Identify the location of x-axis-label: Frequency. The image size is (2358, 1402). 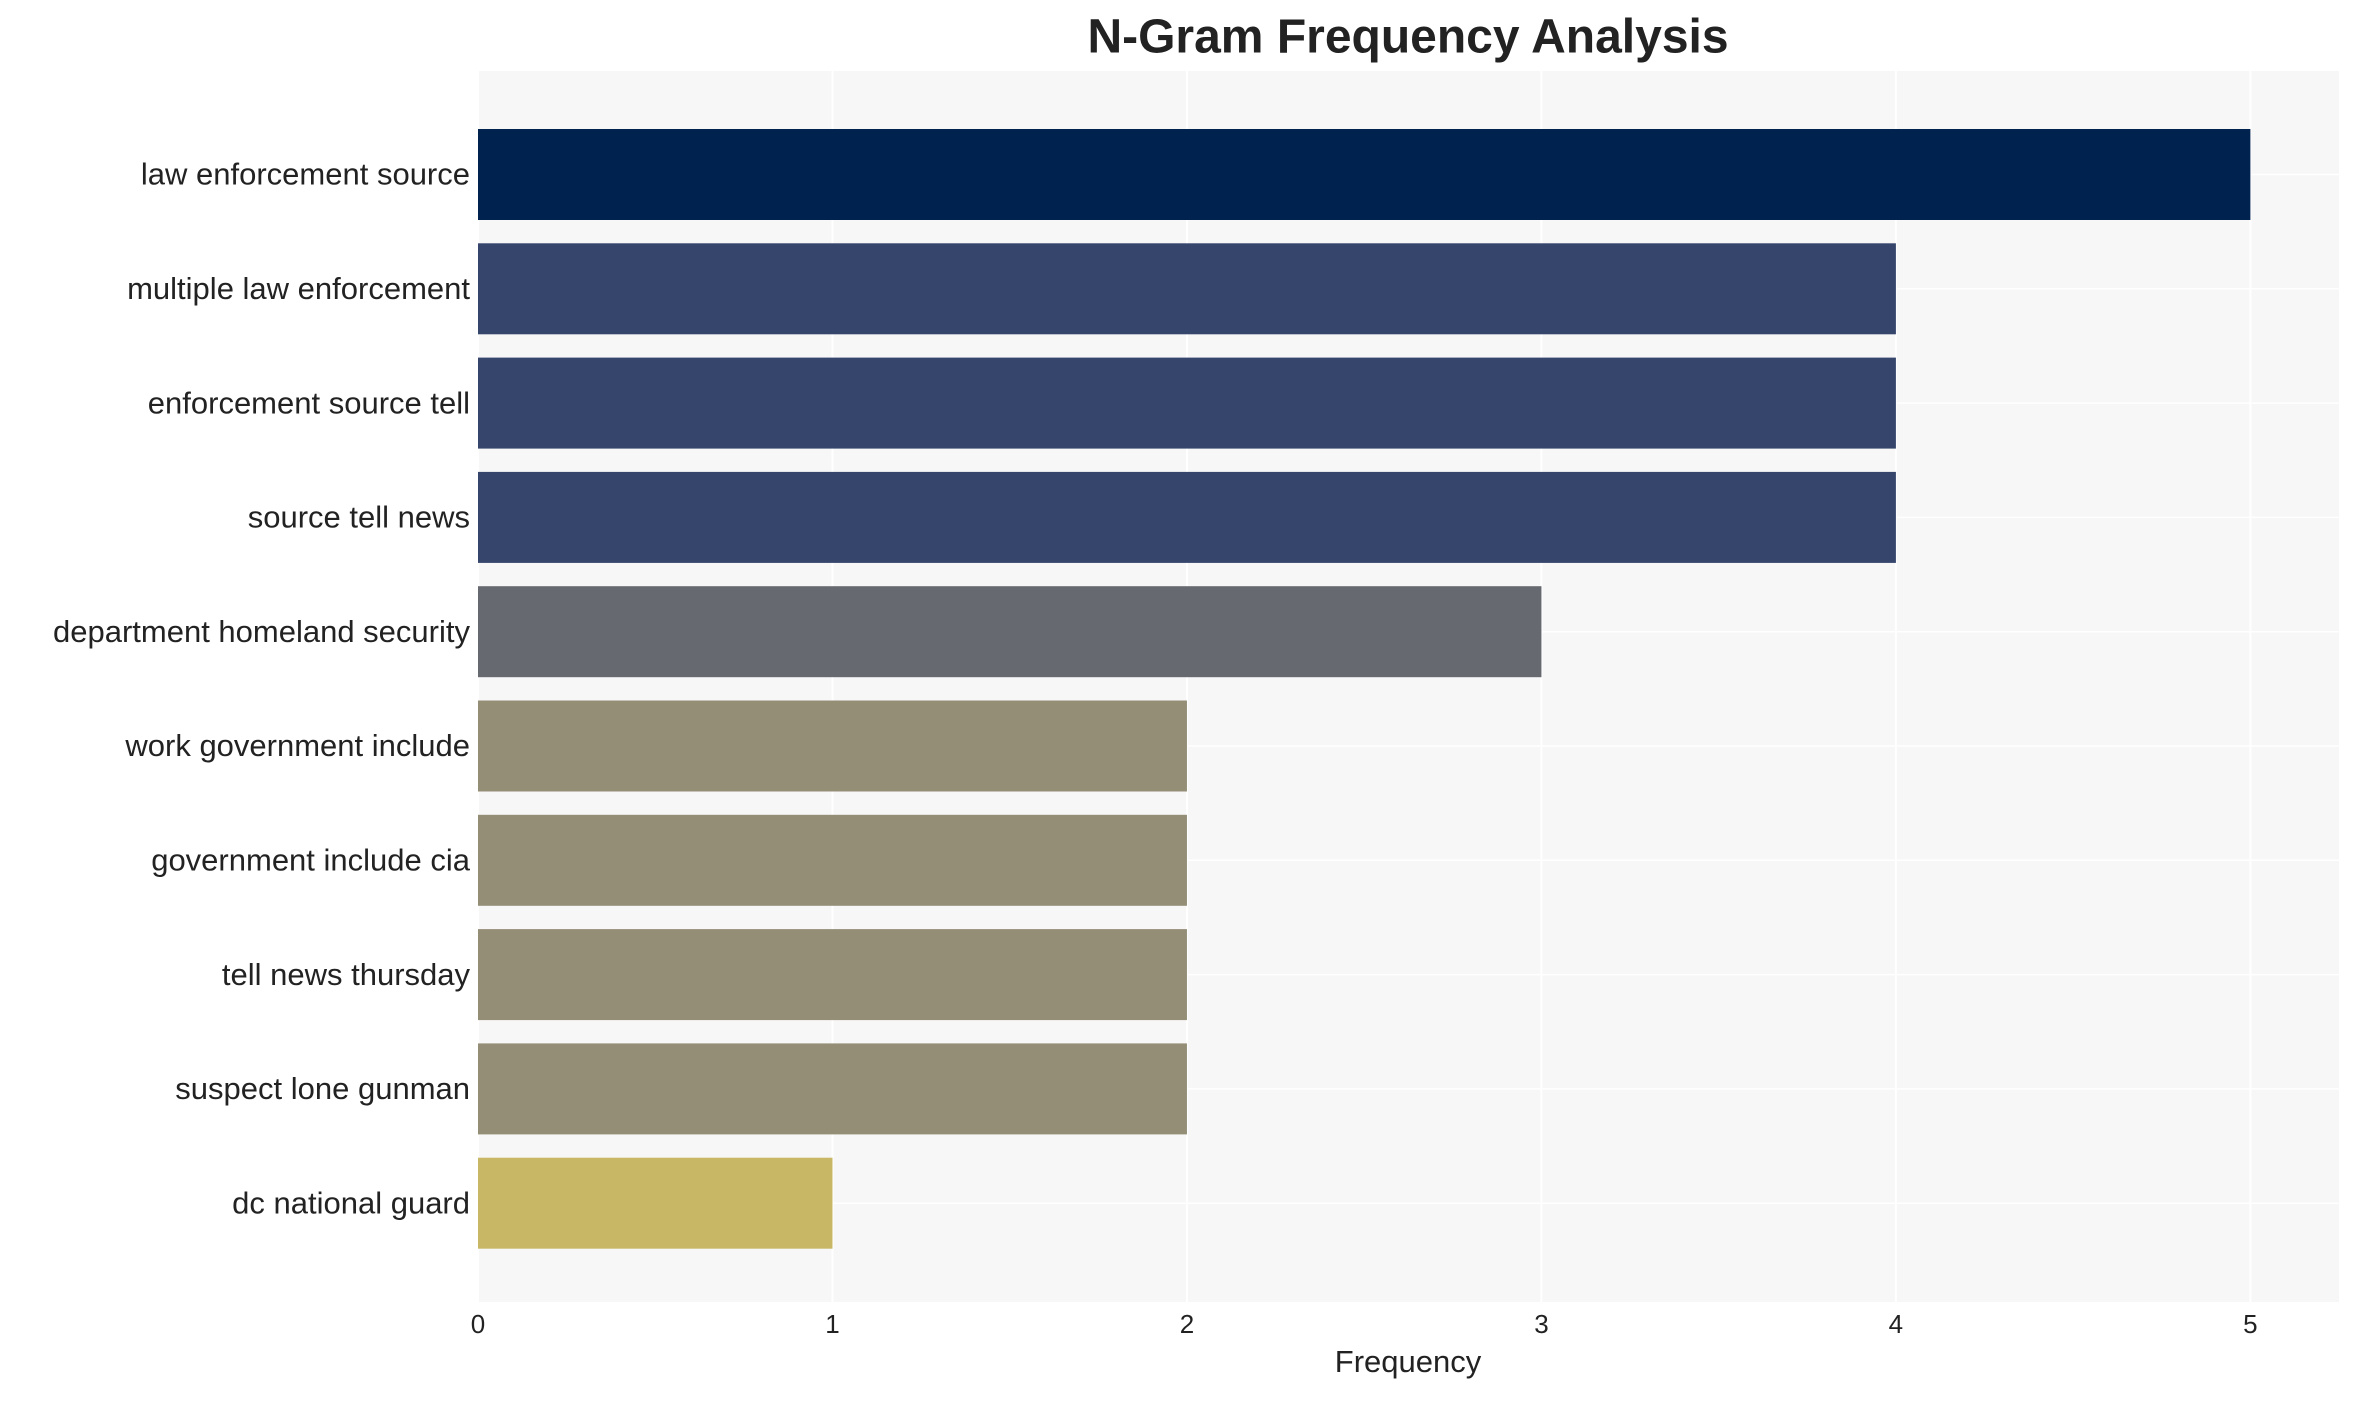
(1408, 1361).